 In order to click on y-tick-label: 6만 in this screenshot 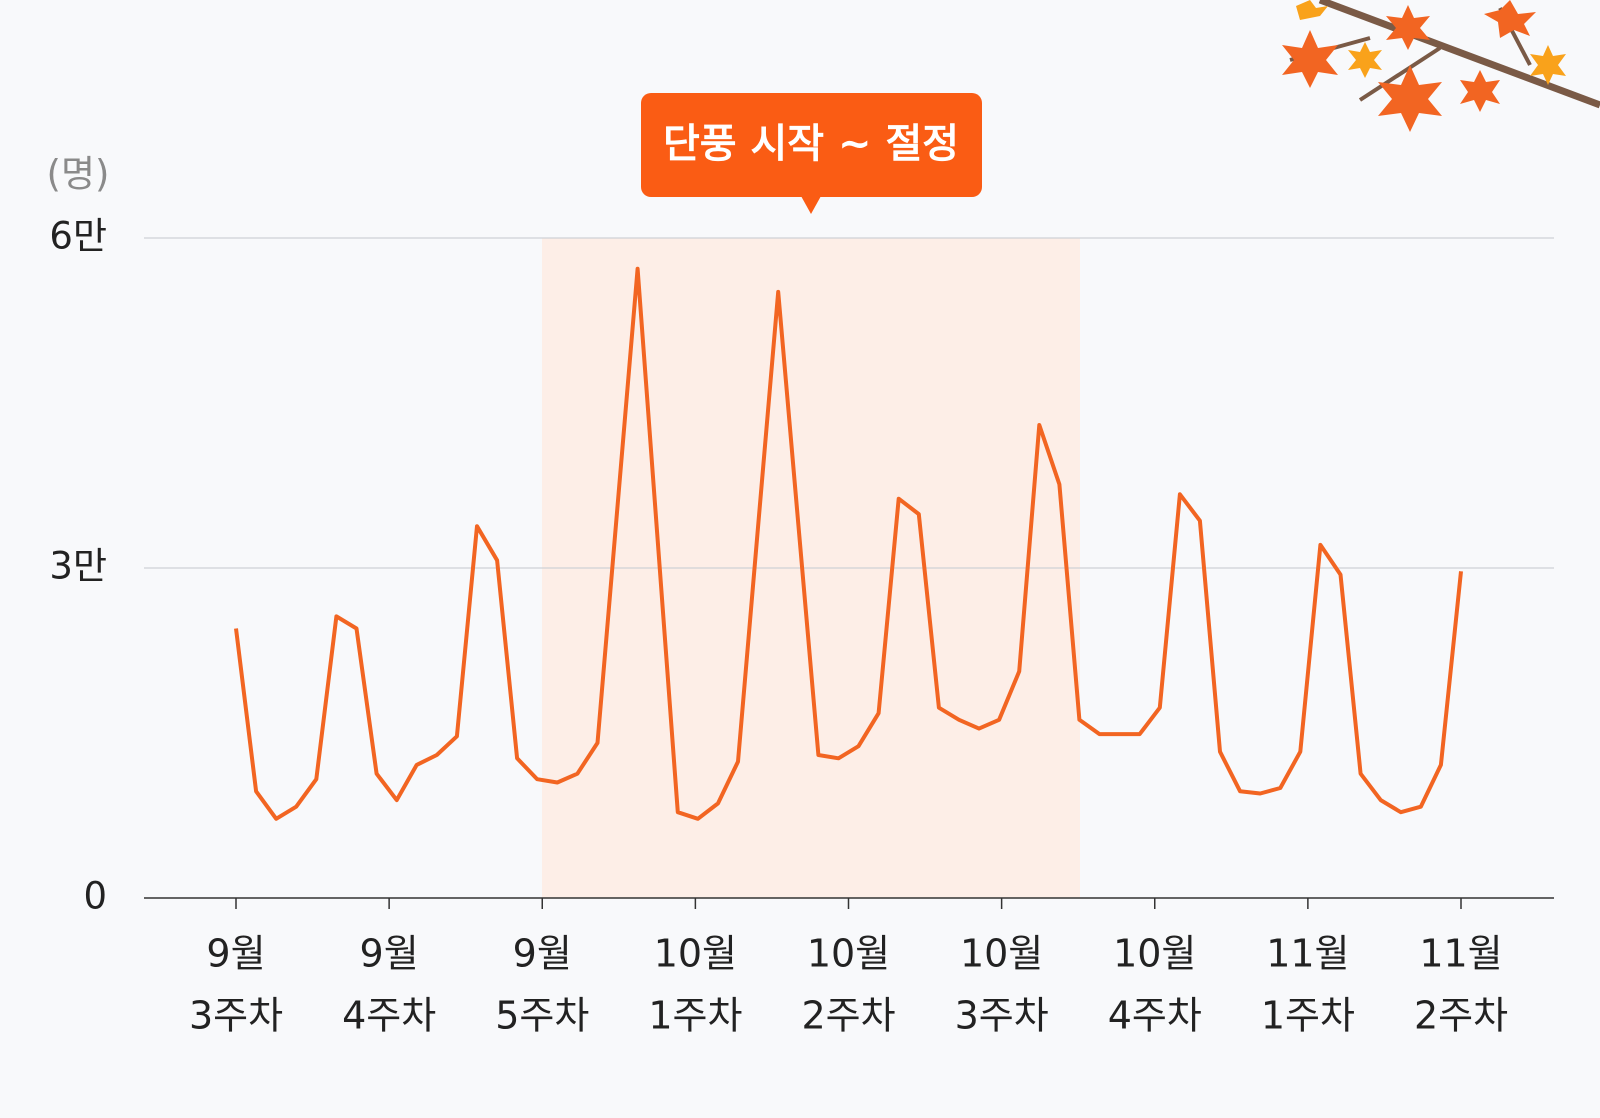, I will do `click(78, 236)`.